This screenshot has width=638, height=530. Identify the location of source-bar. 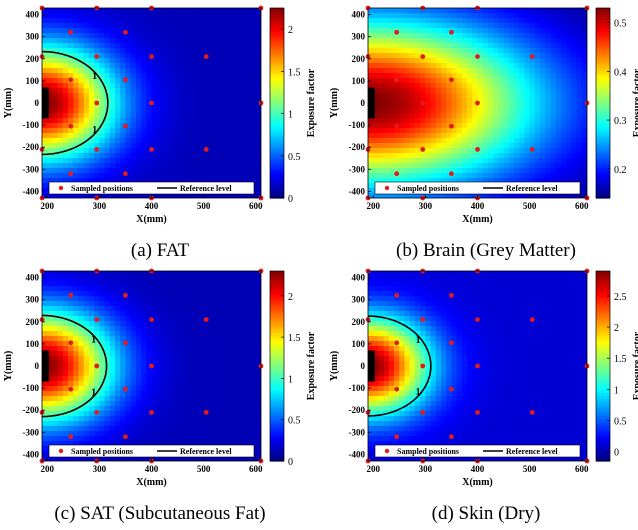
(371, 103).